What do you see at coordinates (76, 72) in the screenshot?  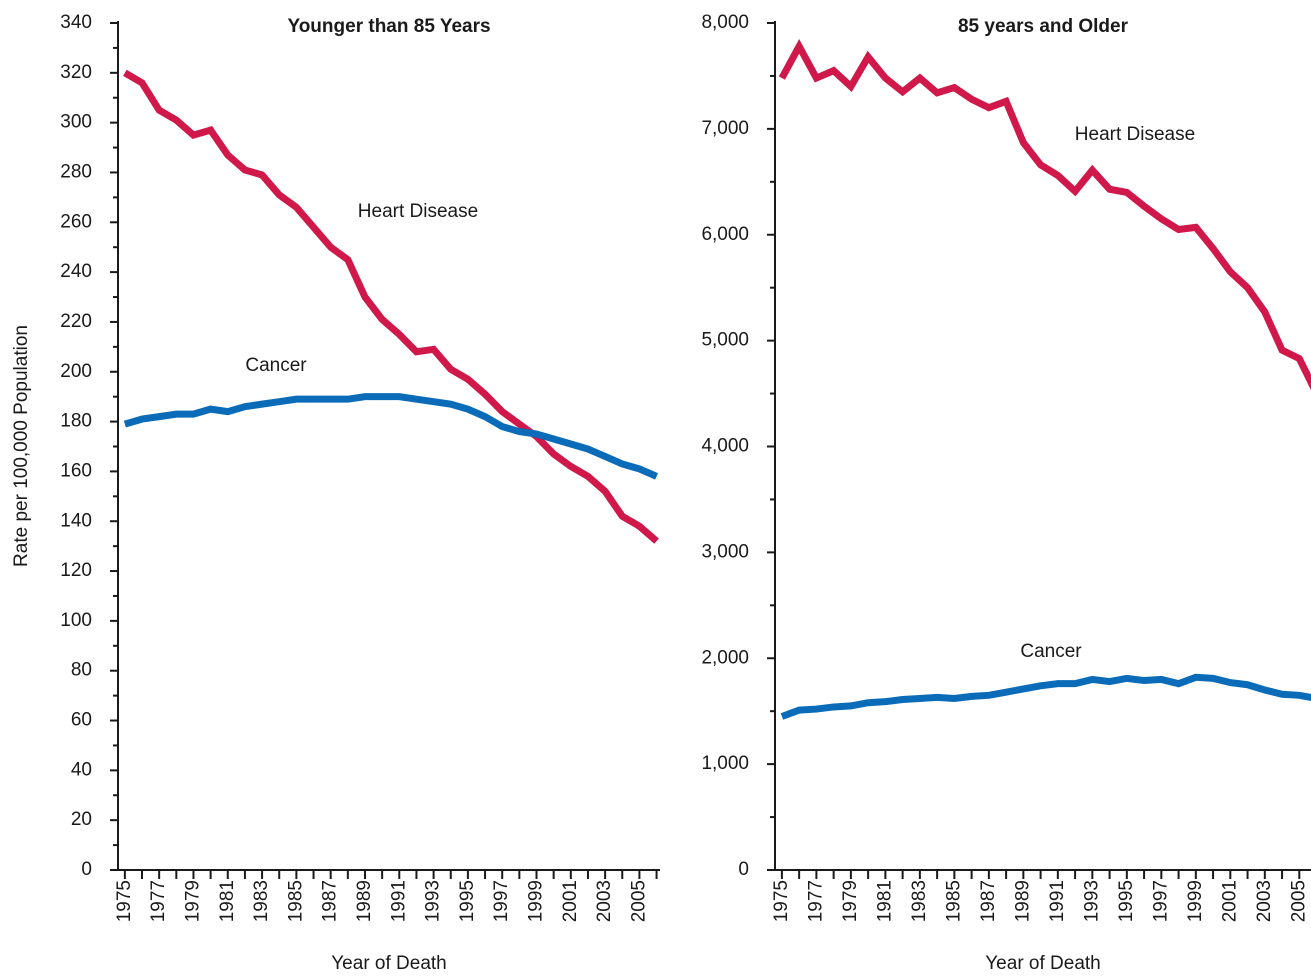 I see `y-tick-label: 320` at bounding box center [76, 72].